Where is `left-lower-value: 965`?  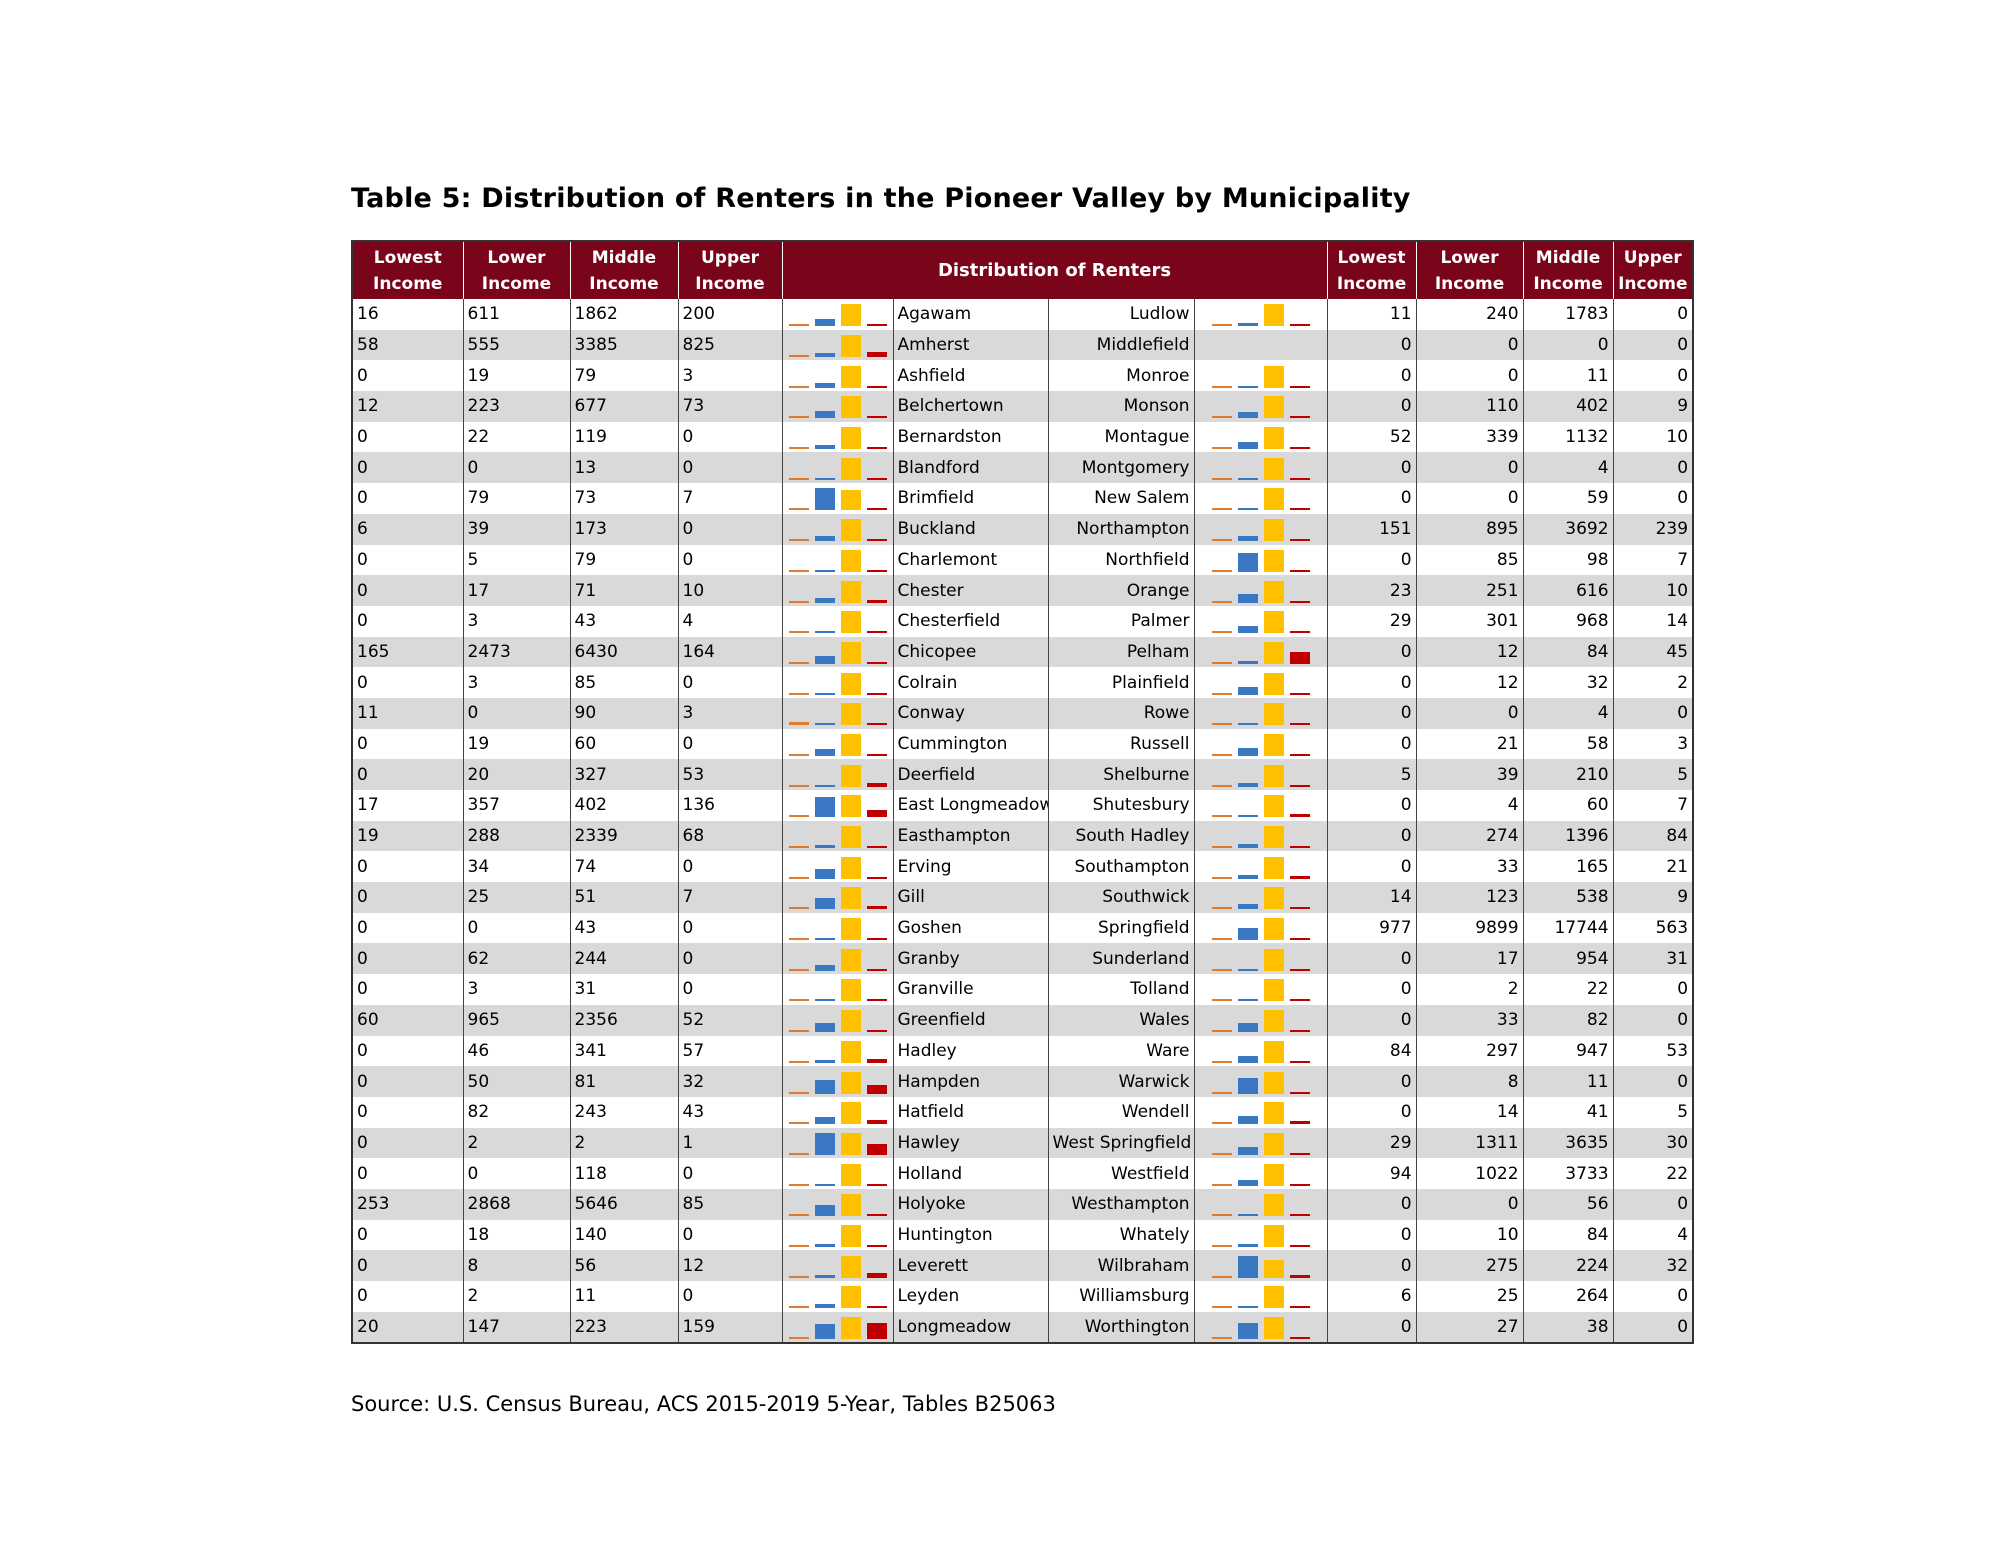 left-lower-value: 965 is located at coordinates (516, 1020).